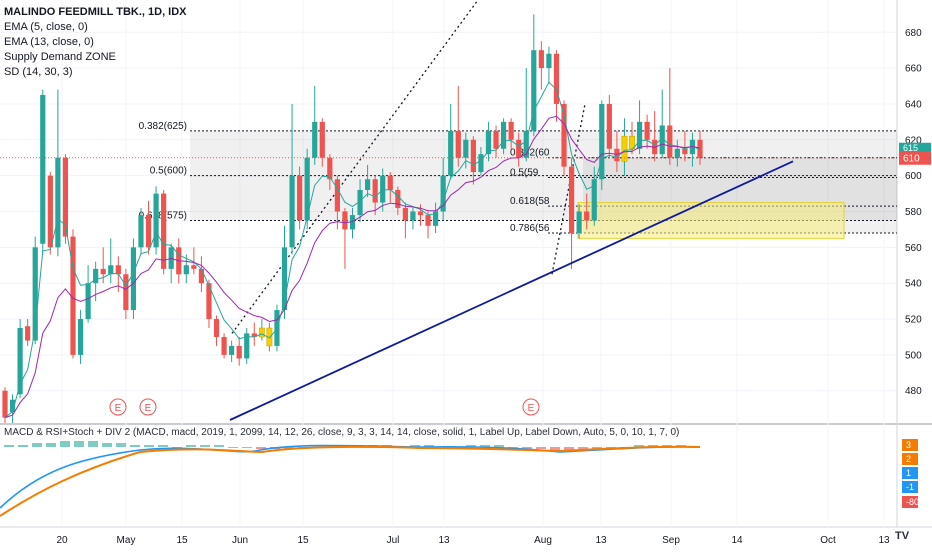  What do you see at coordinates (913, 104) in the screenshot?
I see `y-tick-label: 640` at bounding box center [913, 104].